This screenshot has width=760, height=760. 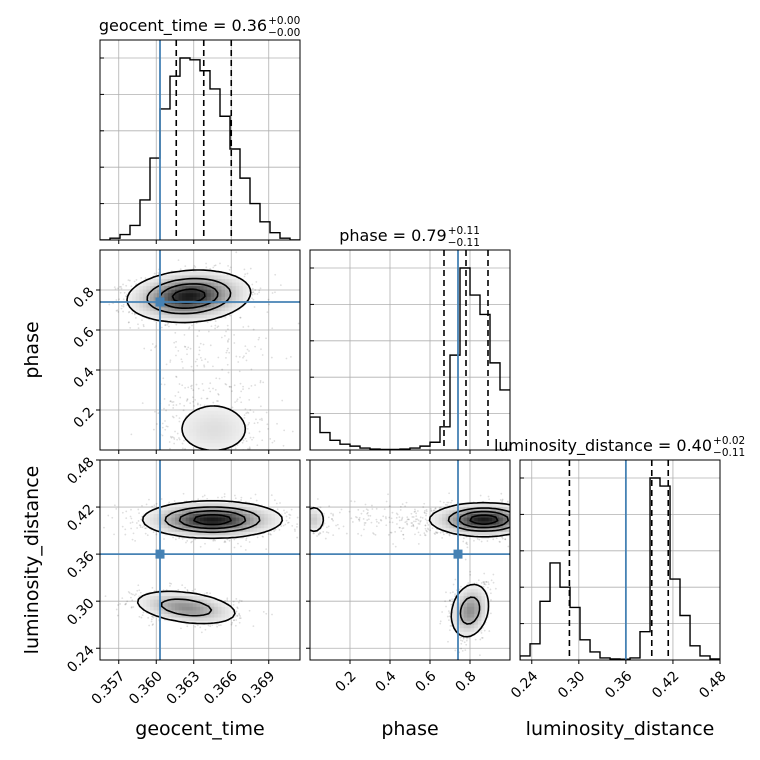 I want to click on hist-step-geocent_time, so click(x=200, y=148).